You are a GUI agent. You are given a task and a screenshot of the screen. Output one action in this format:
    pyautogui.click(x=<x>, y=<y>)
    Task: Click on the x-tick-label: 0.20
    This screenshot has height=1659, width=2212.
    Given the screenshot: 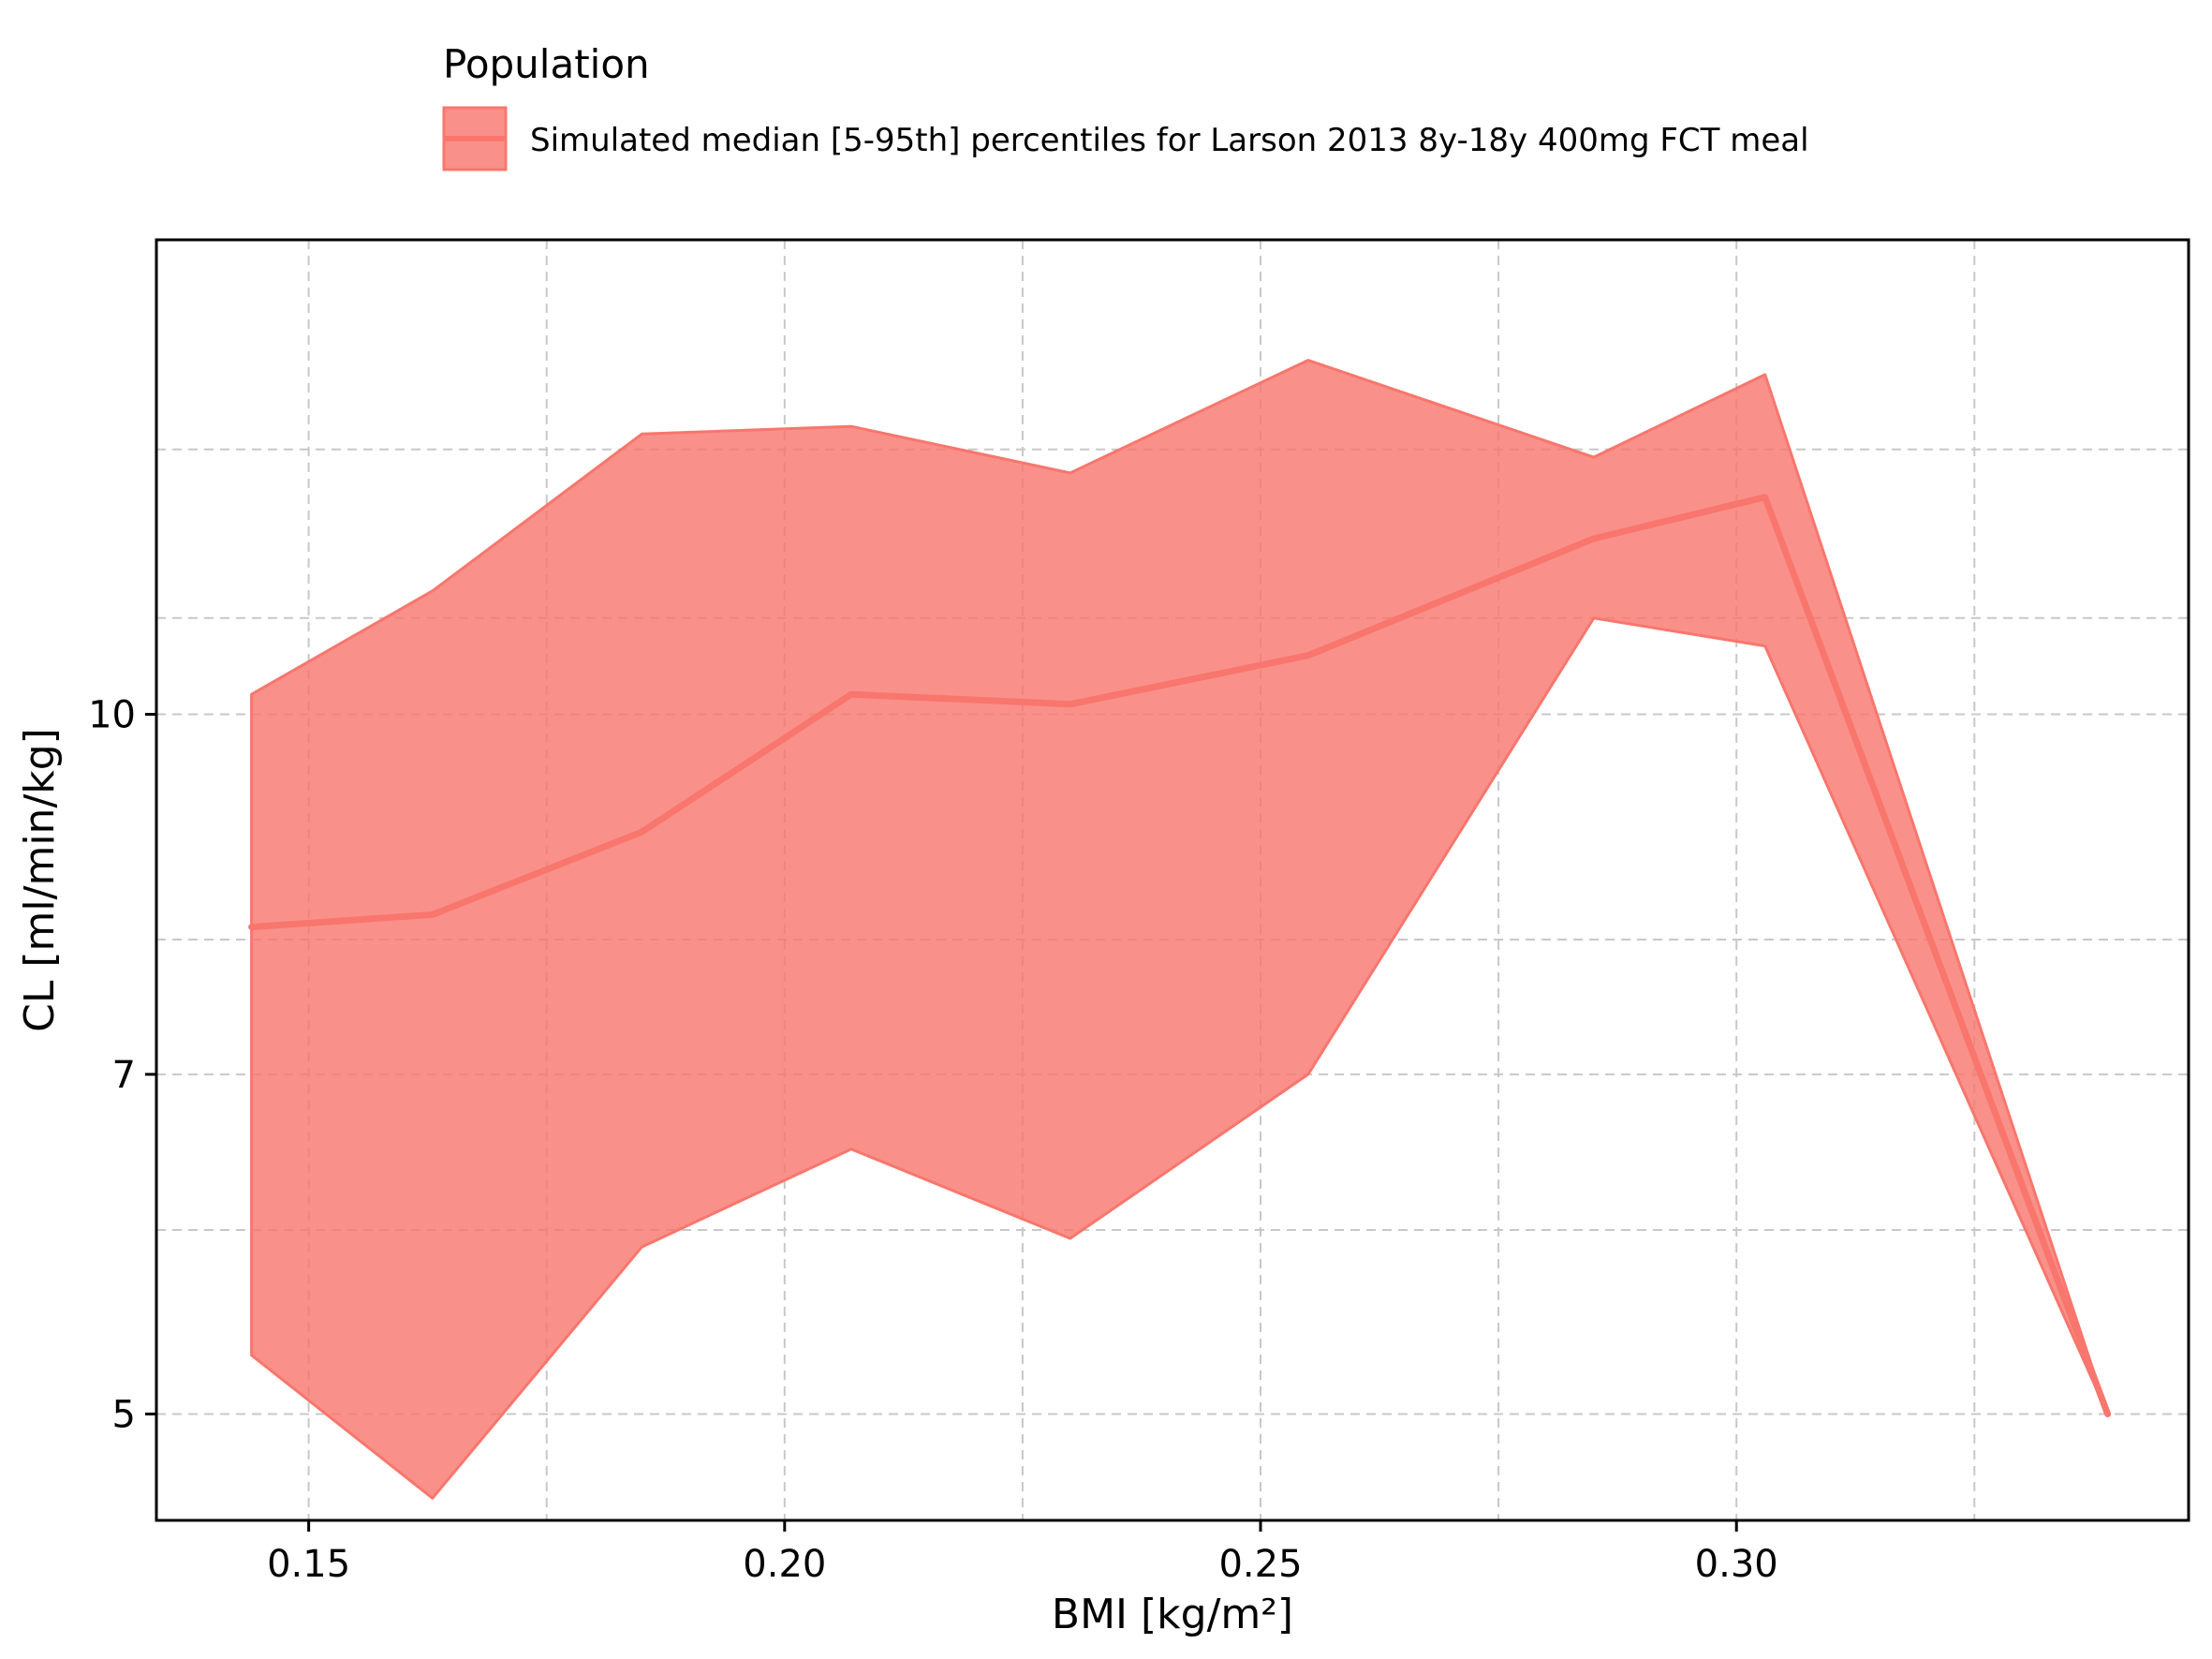 What is the action you would take?
    pyautogui.click(x=784, y=1564)
    